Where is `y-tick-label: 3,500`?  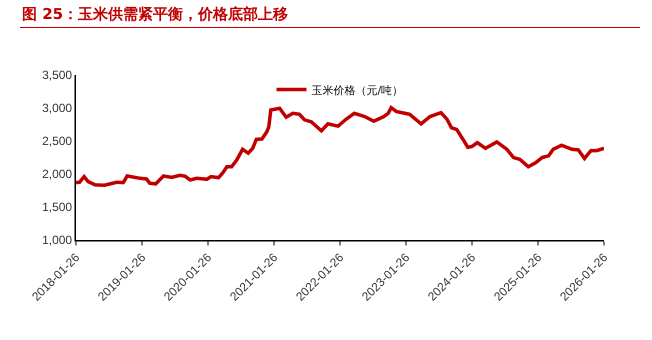
y-tick-label: 3,500 is located at coordinates (57, 75).